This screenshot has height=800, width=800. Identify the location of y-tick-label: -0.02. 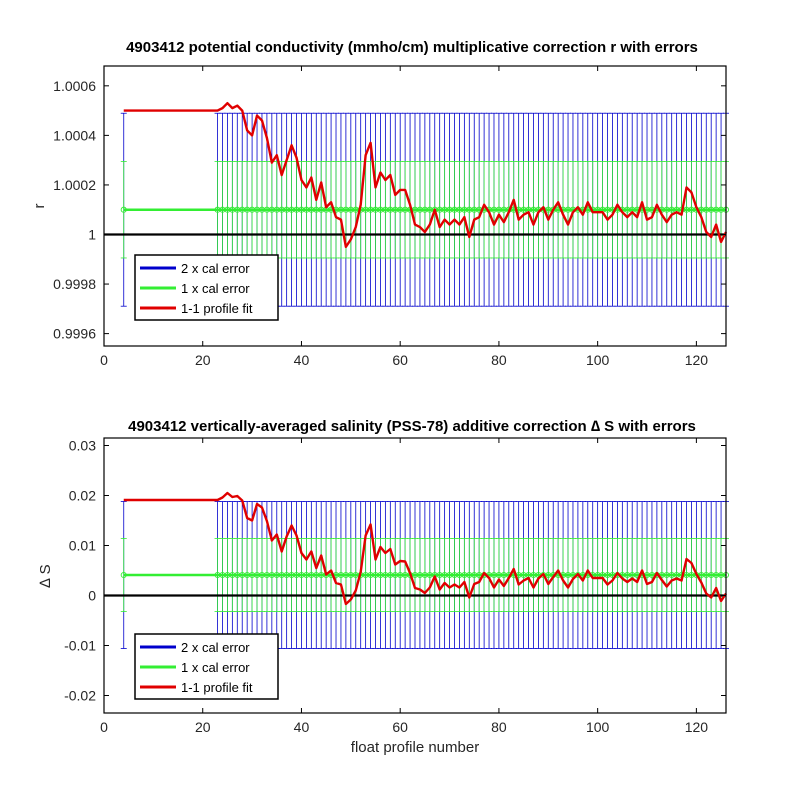
(80, 696).